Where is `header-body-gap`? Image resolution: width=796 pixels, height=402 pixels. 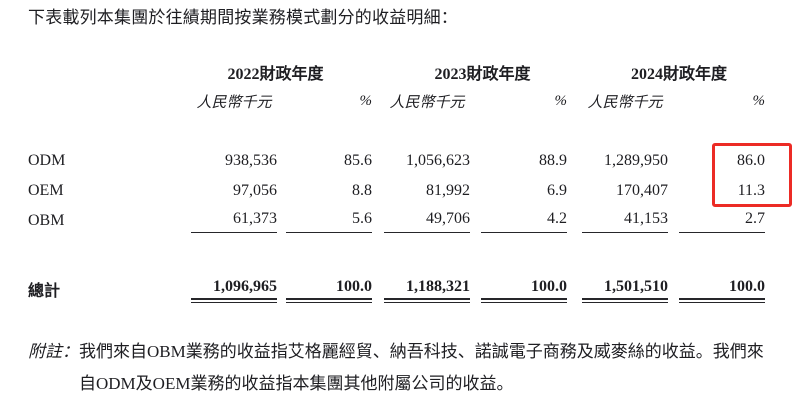
header-body-gap is located at coordinates (396, 131).